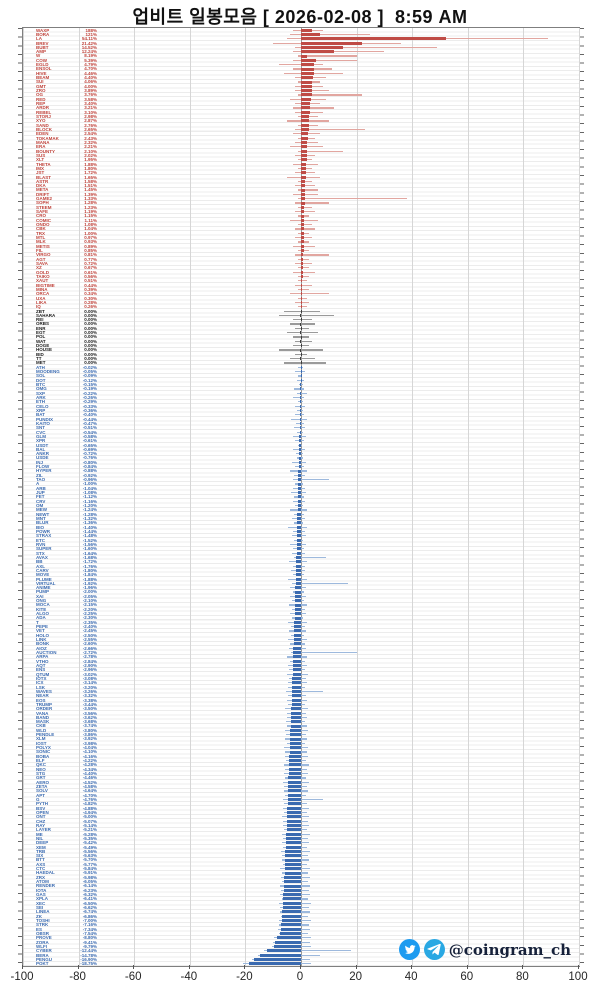 This screenshot has height=1000, width=600. I want to click on candle-row: MANA 2.32%, so click(301, 142).